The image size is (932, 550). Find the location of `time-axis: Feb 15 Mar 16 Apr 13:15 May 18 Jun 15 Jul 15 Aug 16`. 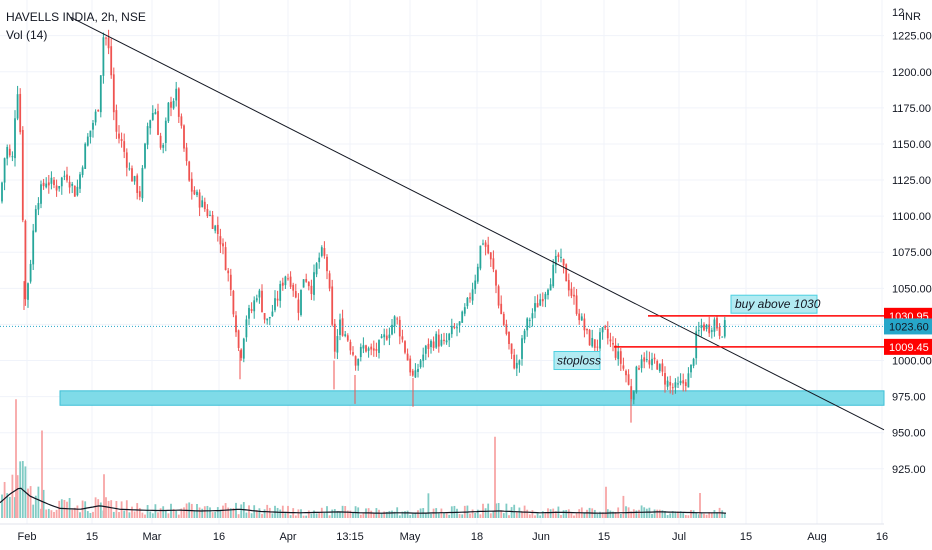

time-axis: Feb 15 Mar 16 Apr 13:15 May 18 Jun 15 Jul 15 Aug 16 is located at coordinates (444, 533).